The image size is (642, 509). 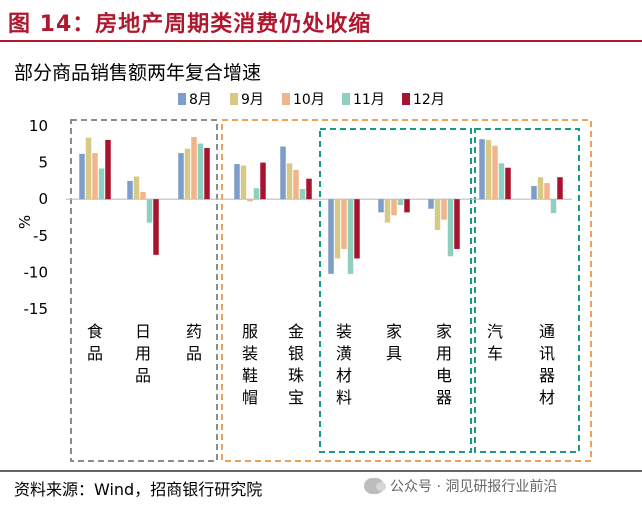 What do you see at coordinates (283, 173) in the screenshot?
I see `bar-8月-金银珠宝` at bounding box center [283, 173].